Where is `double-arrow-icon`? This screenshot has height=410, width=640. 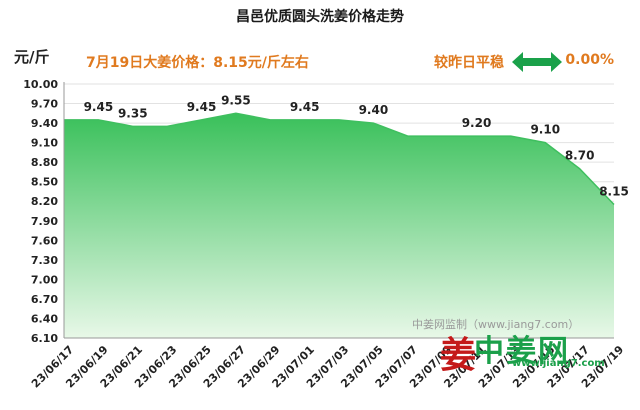
double-arrow-icon is located at coordinates (537, 62).